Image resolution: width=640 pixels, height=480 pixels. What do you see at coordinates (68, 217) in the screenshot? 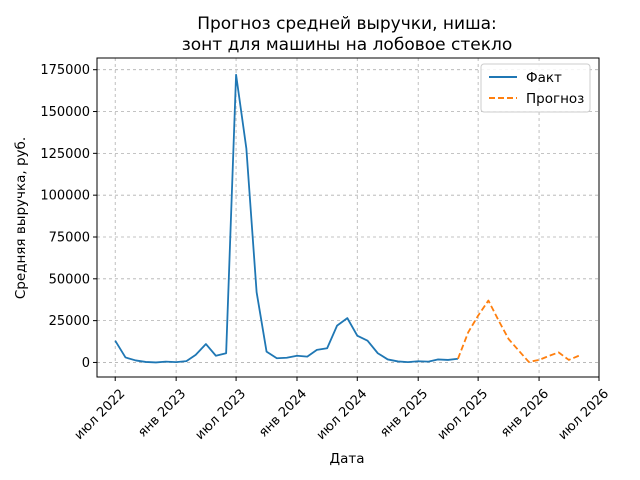
I see `y-axis-ticks: 0 25000 50000 75000 100000 125000 150000 175000` at bounding box center [68, 217].